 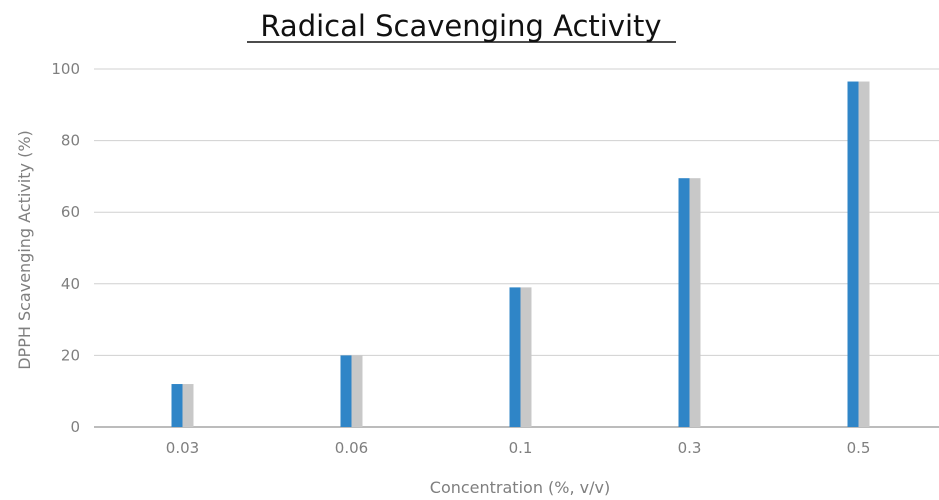 What do you see at coordinates (182, 448) in the screenshot?
I see `x-tick-label: 0.03` at bounding box center [182, 448].